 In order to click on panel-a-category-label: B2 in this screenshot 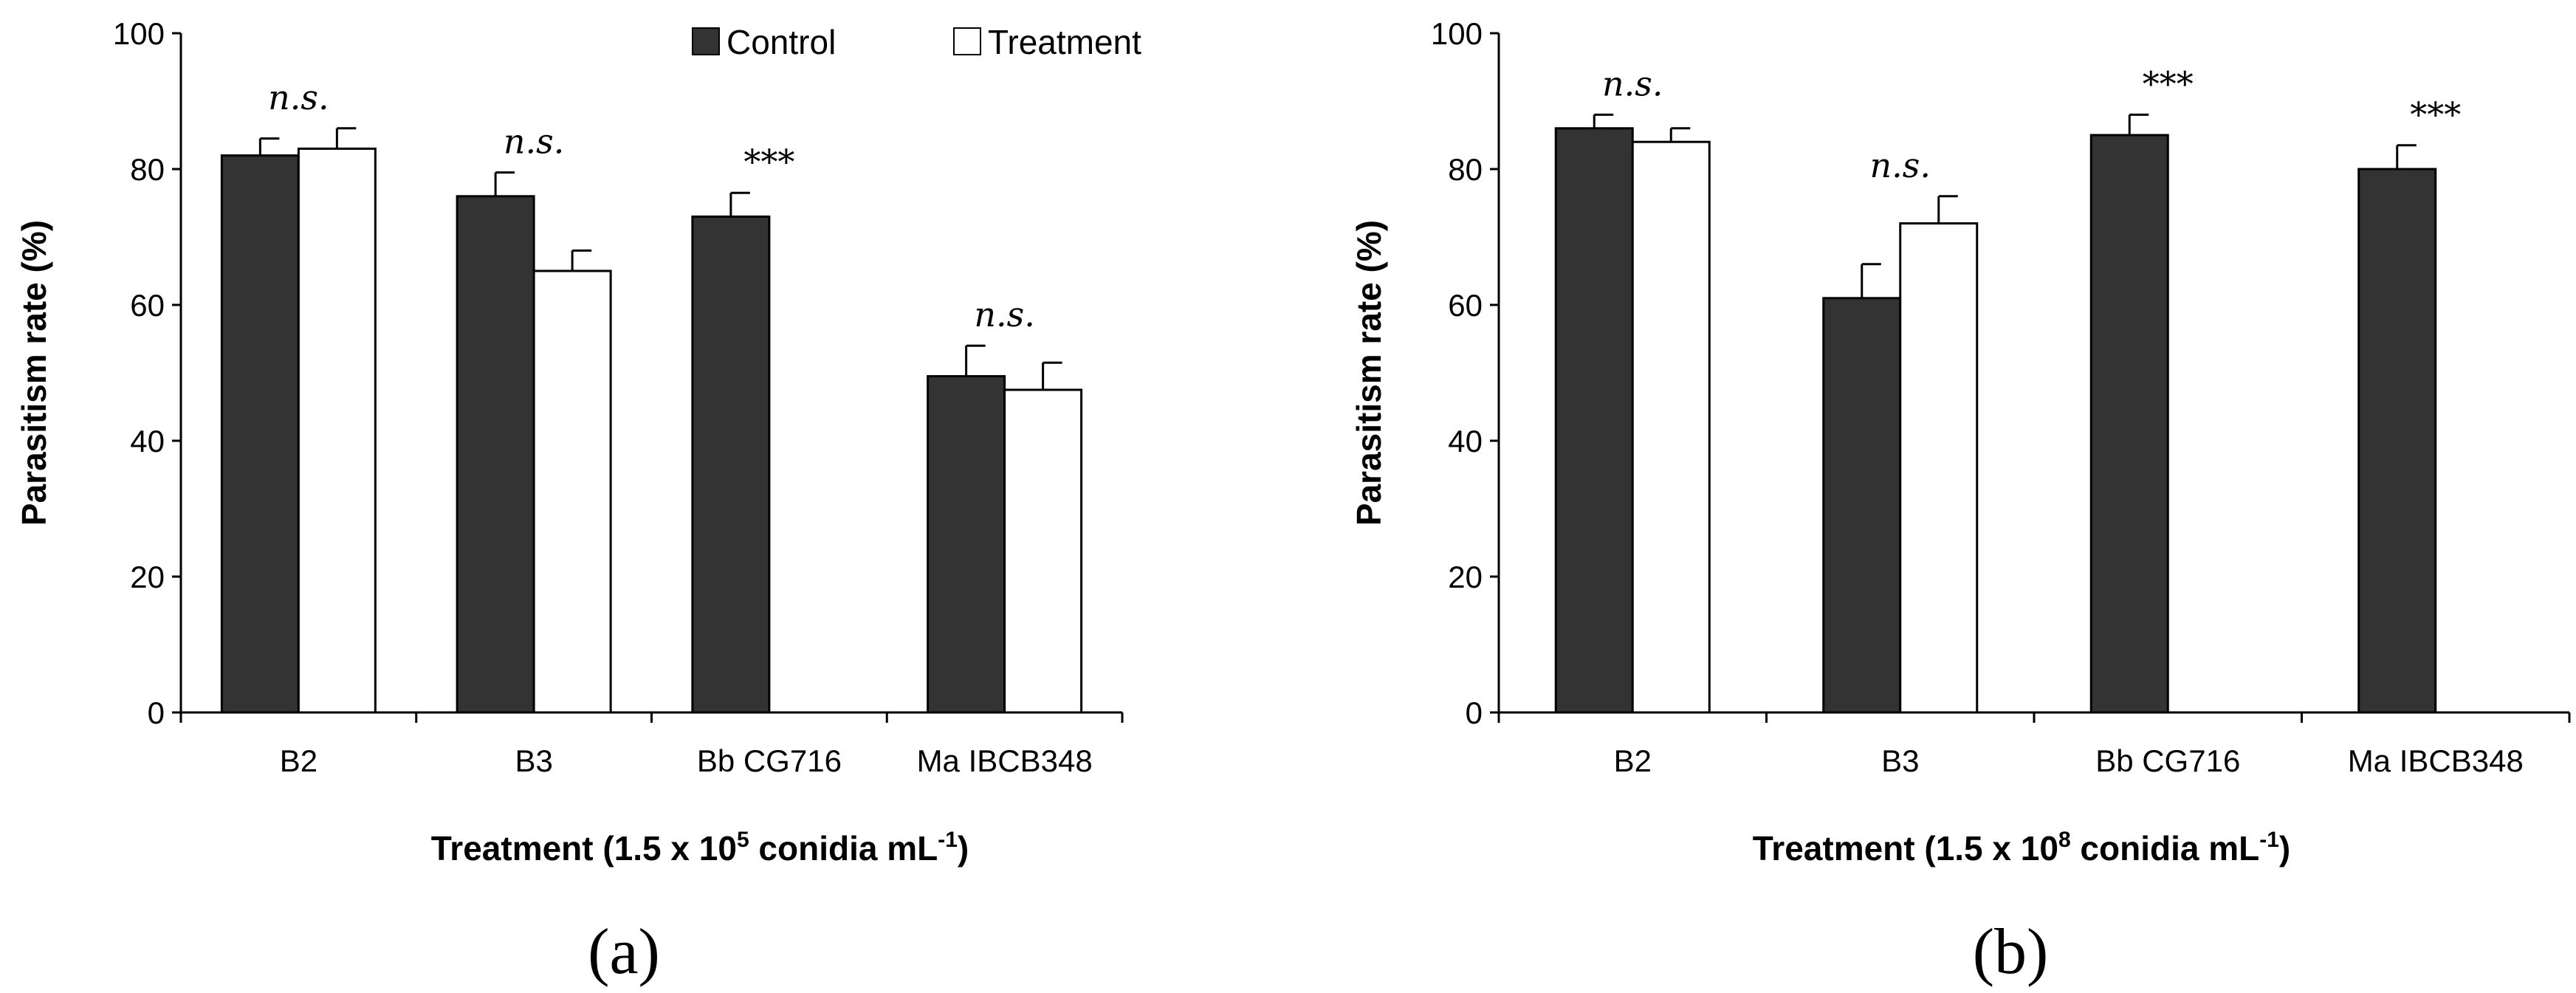, I will do `click(298, 761)`.